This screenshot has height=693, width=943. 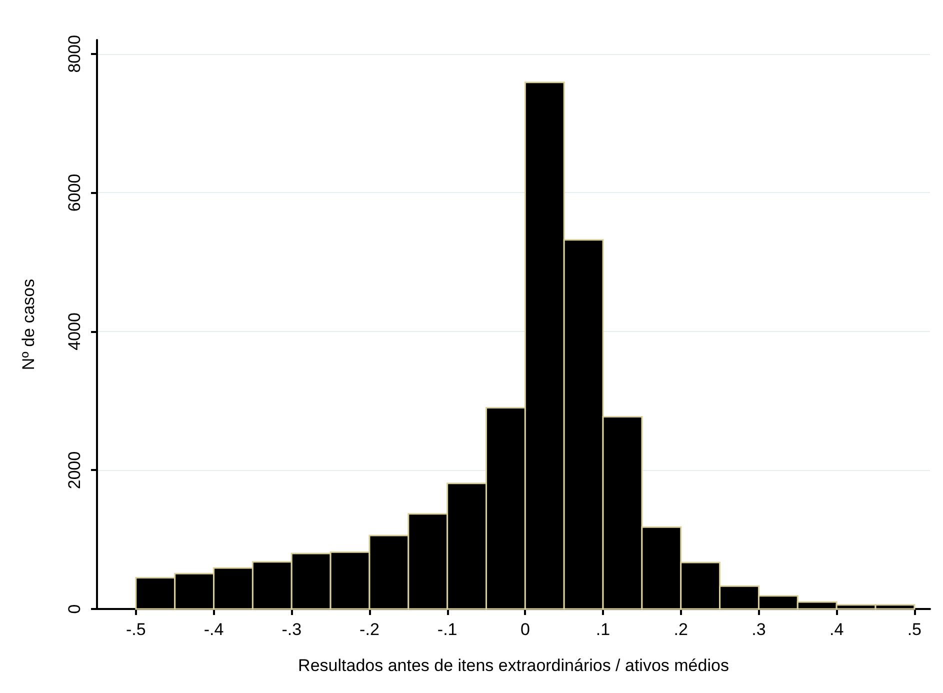 I want to click on y-tick-label: 8000, so click(x=74, y=53).